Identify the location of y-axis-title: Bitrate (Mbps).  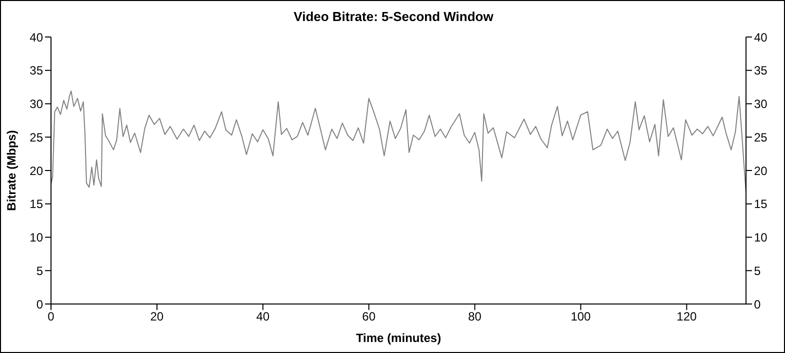
(11, 170).